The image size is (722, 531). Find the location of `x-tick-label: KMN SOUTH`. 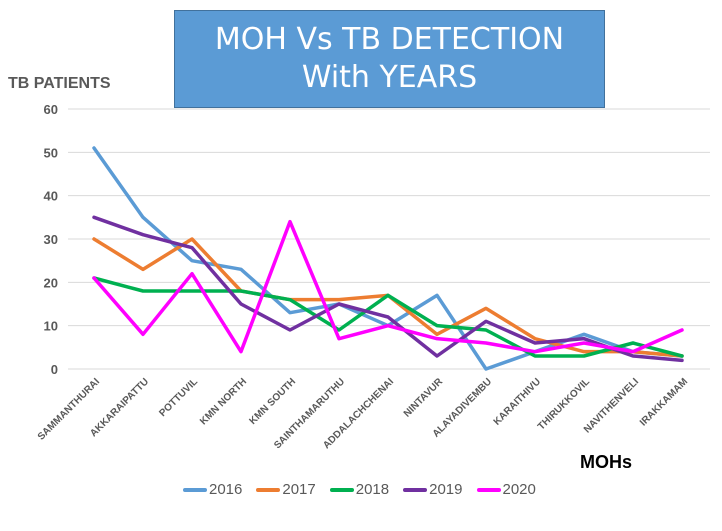

x-tick-label: KMN SOUTH is located at coordinates (273, 401).